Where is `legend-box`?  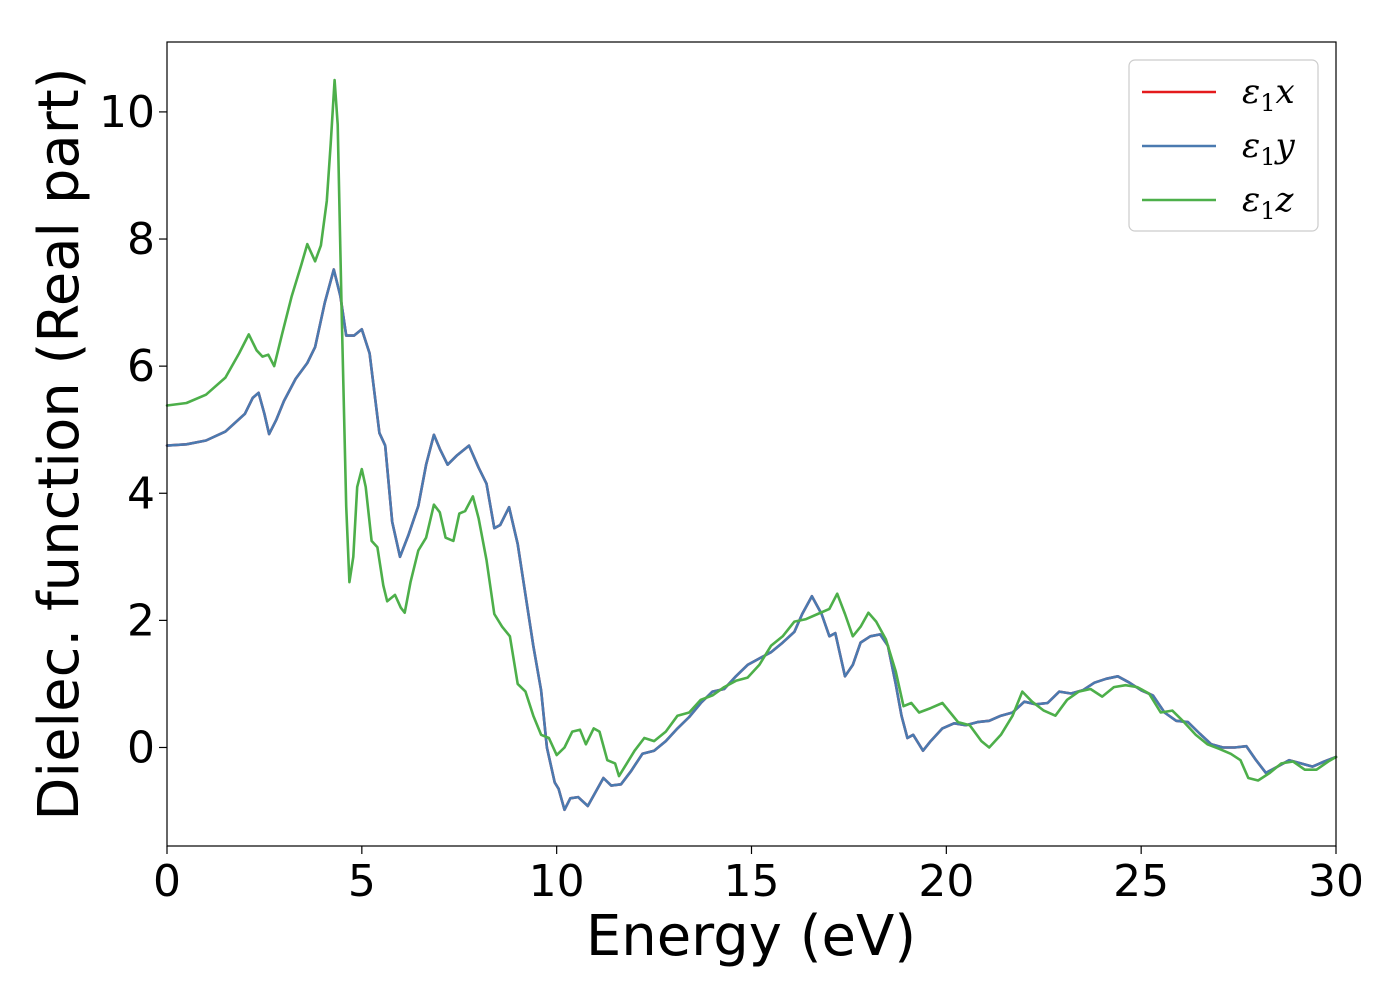
legend-box is located at coordinates (1223, 145).